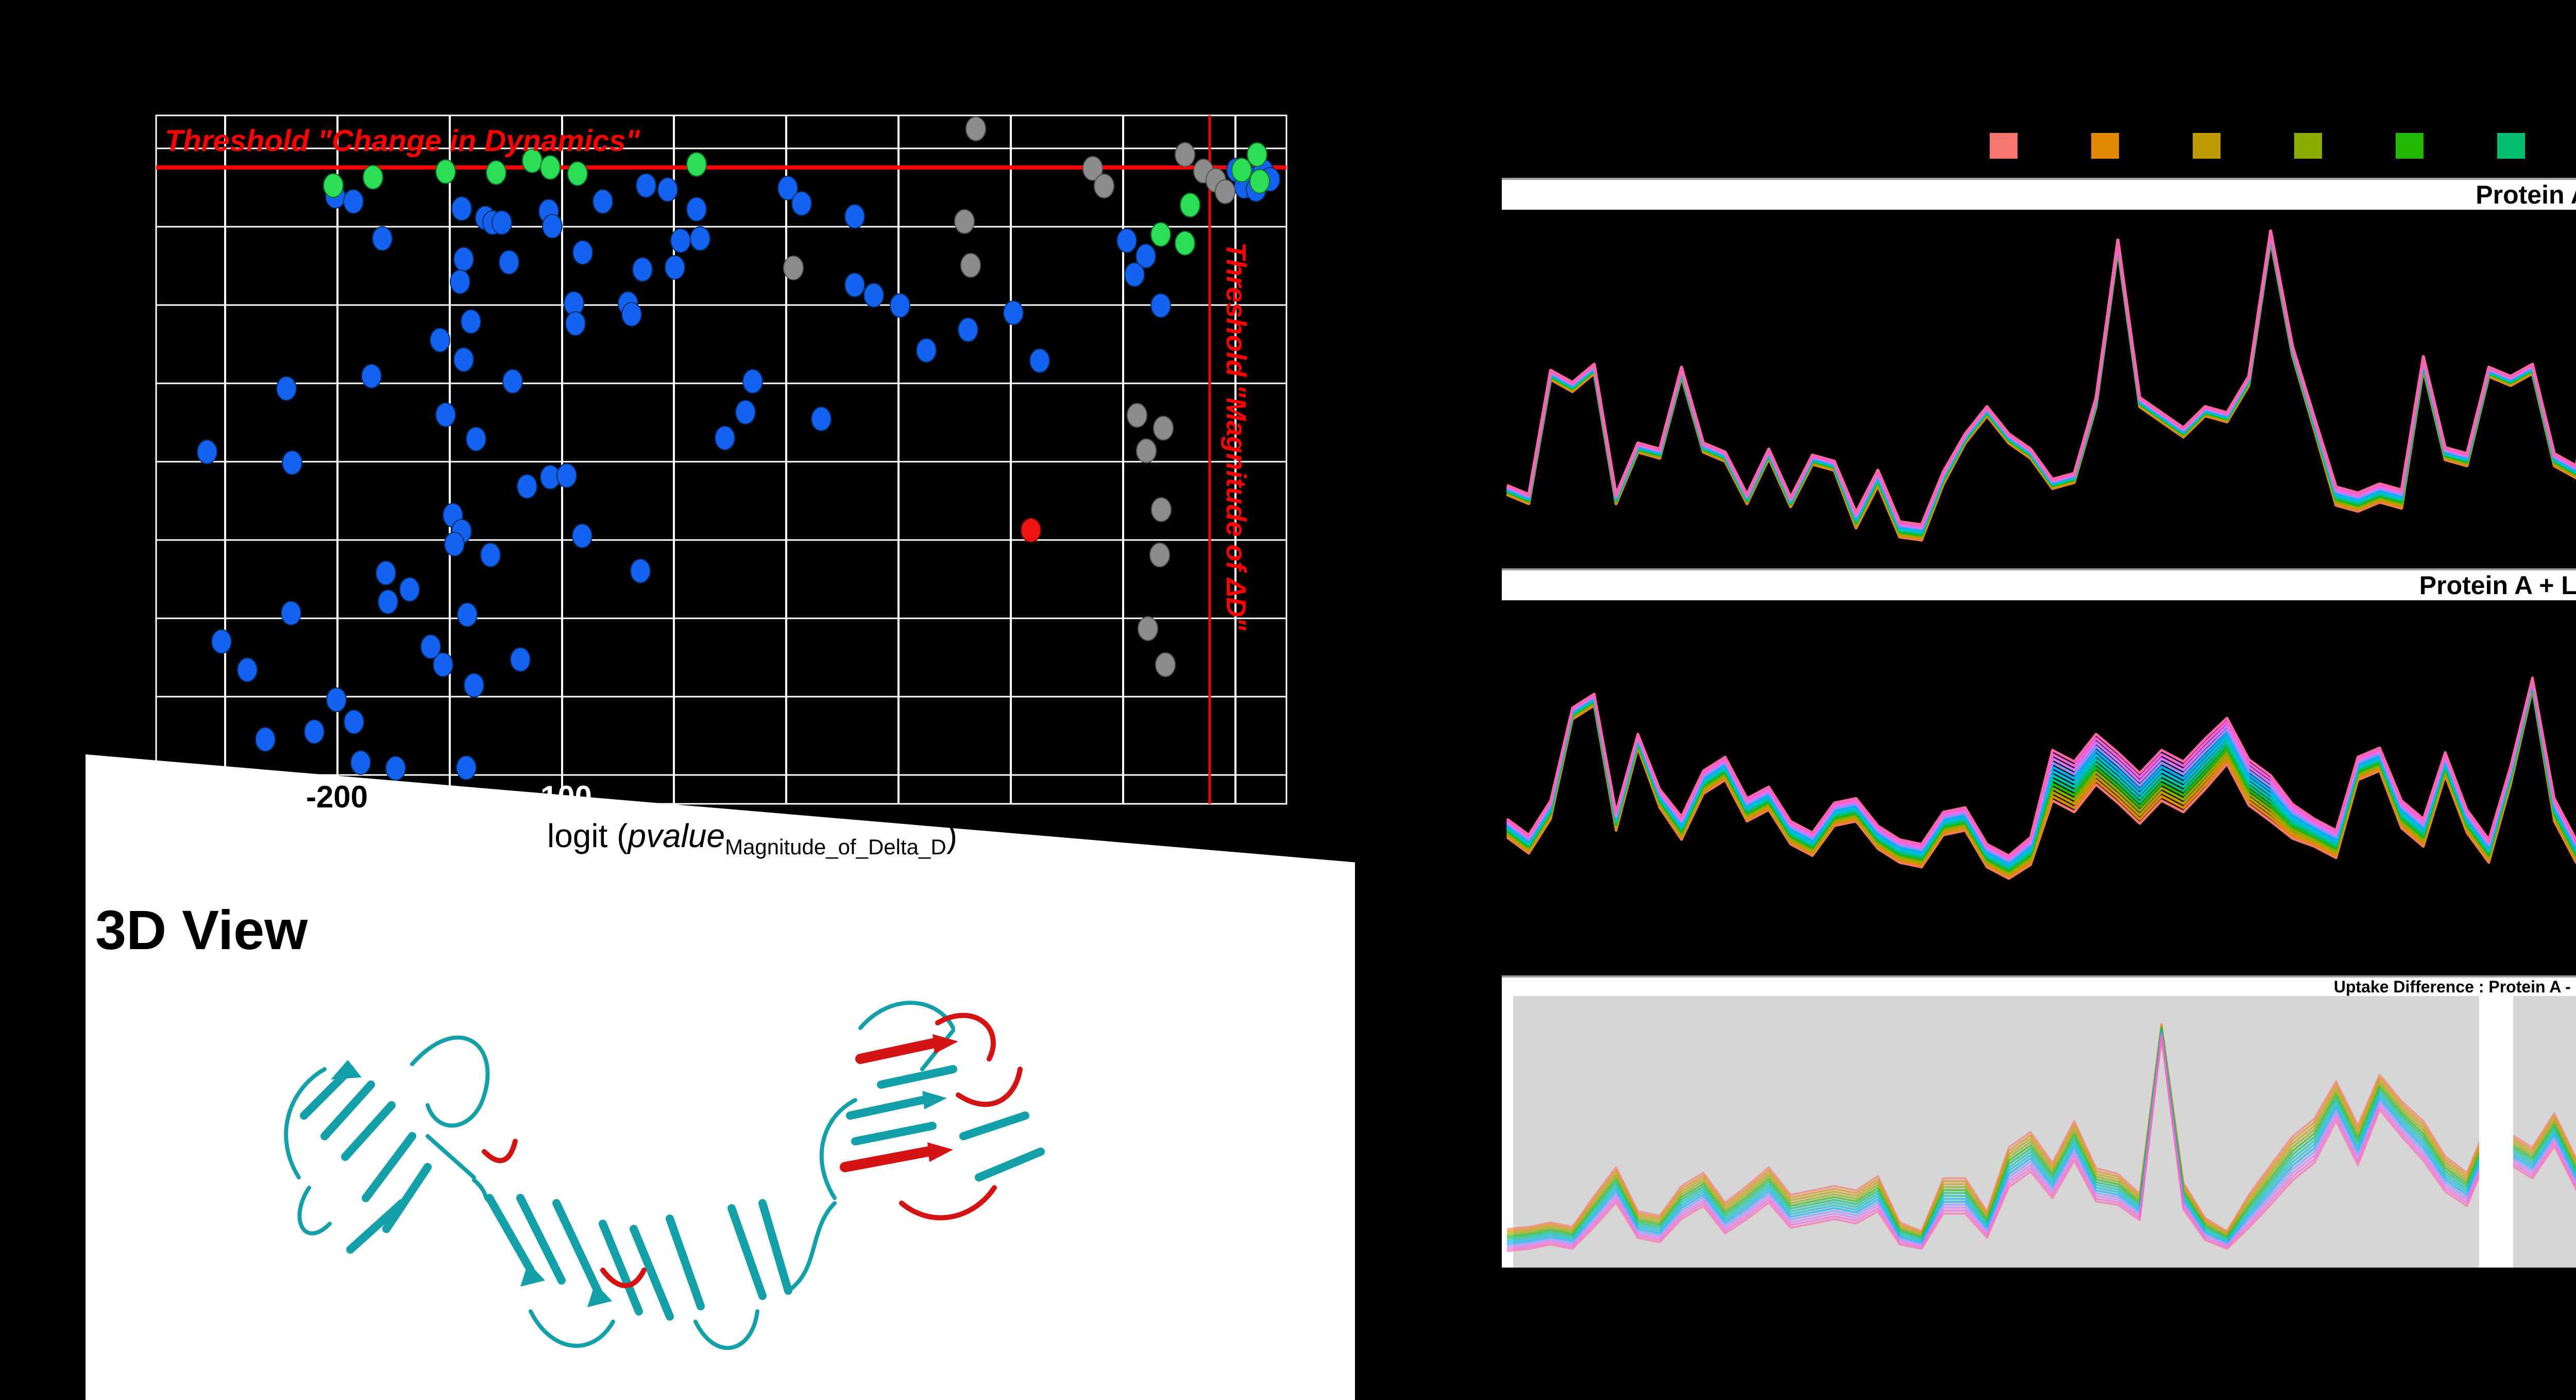  I want to click on gap-band, so click(2496, 1131).